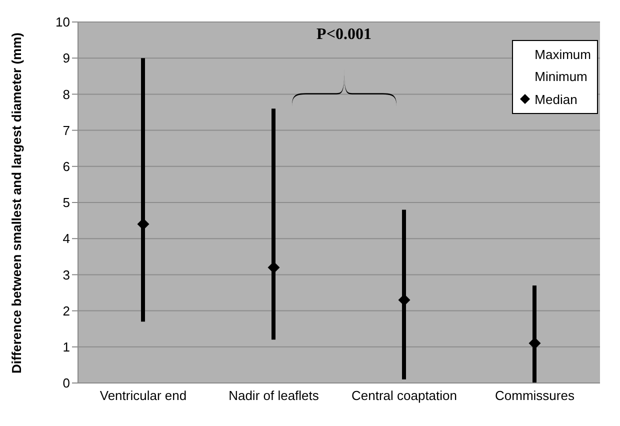 This screenshot has height=426, width=620. I want to click on y-tick-label: 8, so click(66, 94).